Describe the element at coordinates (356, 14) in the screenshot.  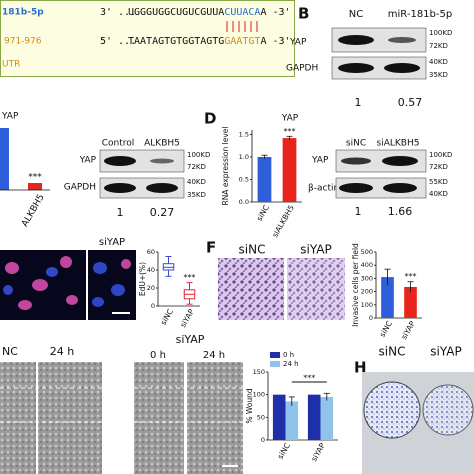
I see `lane-label: NC` at that location.